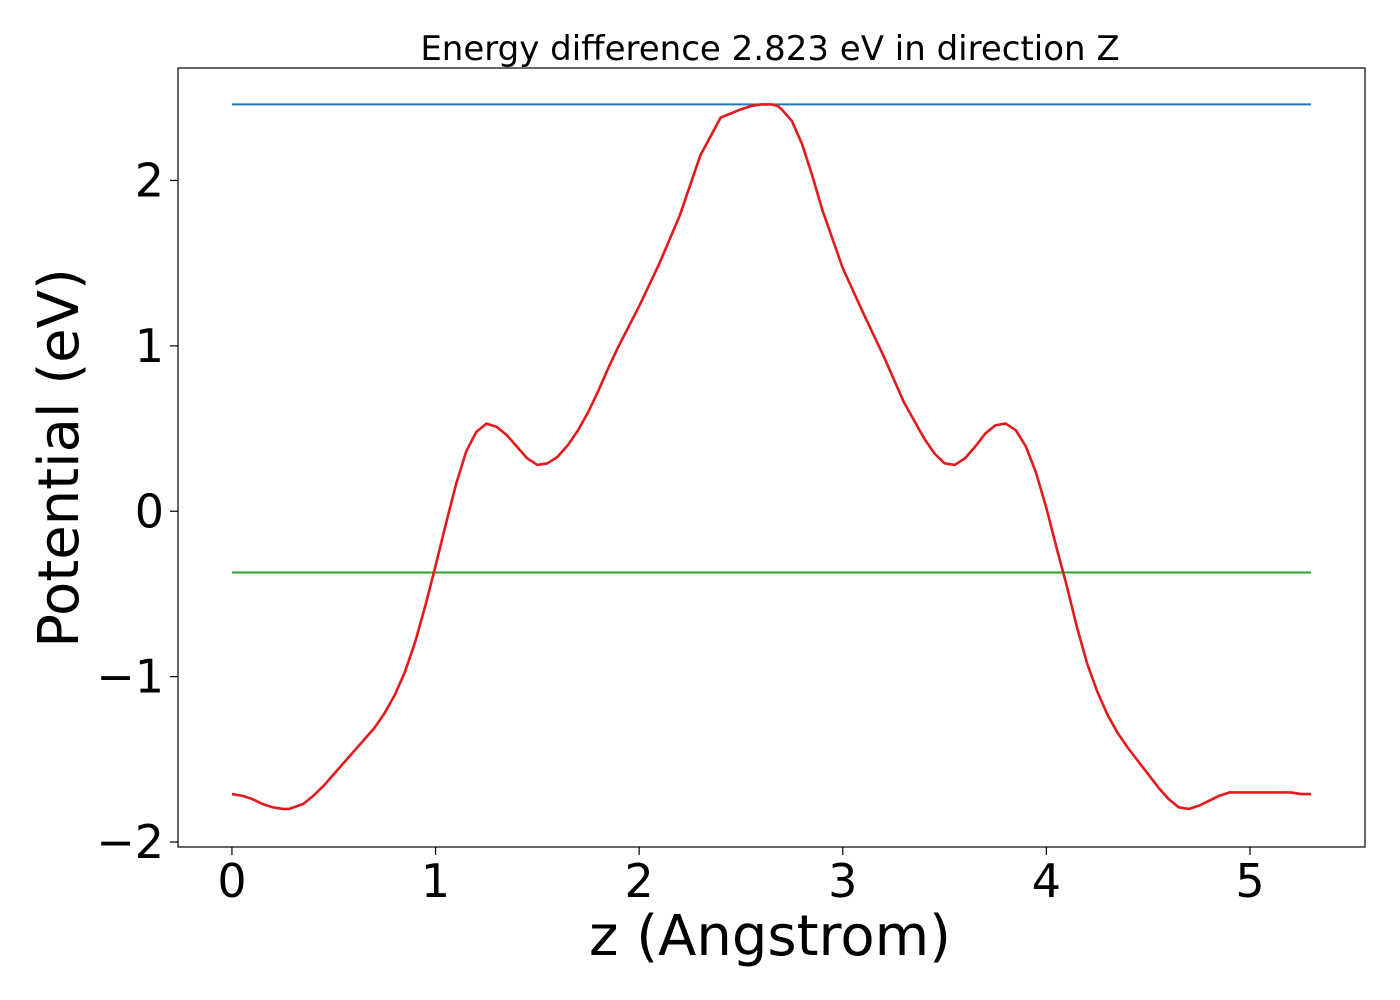 The width and height of the screenshot is (1400, 1000). Describe the element at coordinates (1046, 881) in the screenshot. I see `x-tick-label: 4` at that location.